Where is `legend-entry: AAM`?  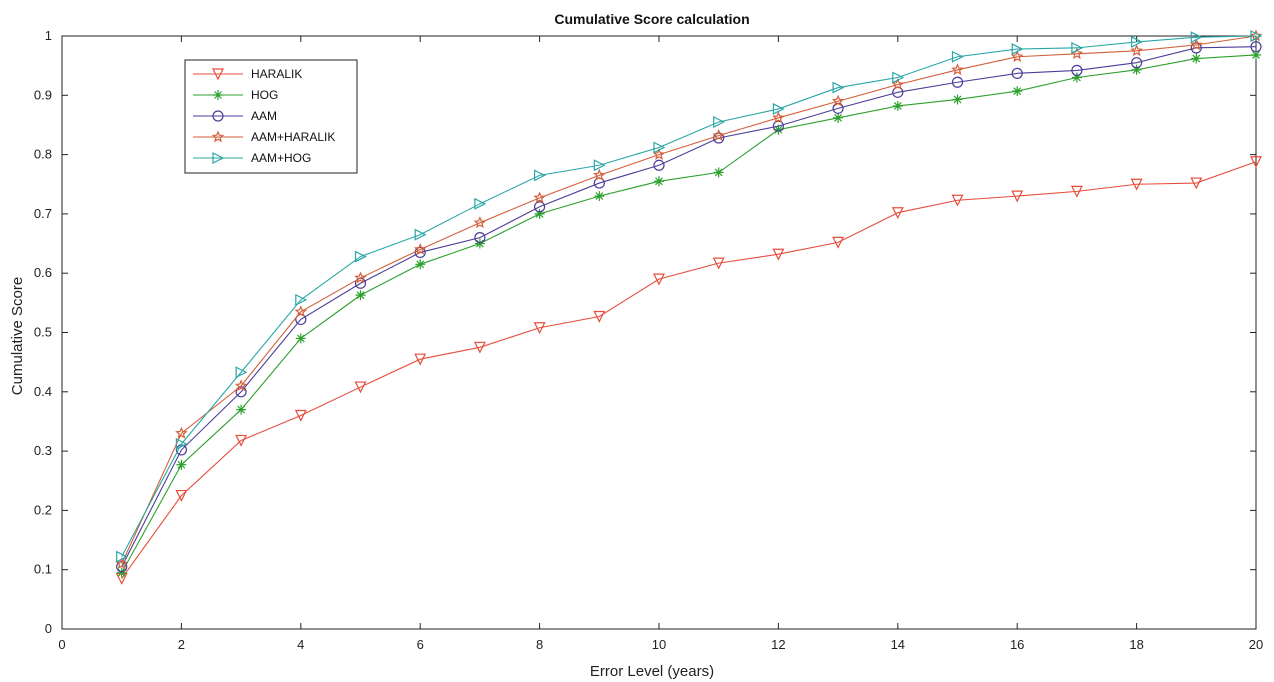
legend-entry: AAM is located at coordinates (235, 116).